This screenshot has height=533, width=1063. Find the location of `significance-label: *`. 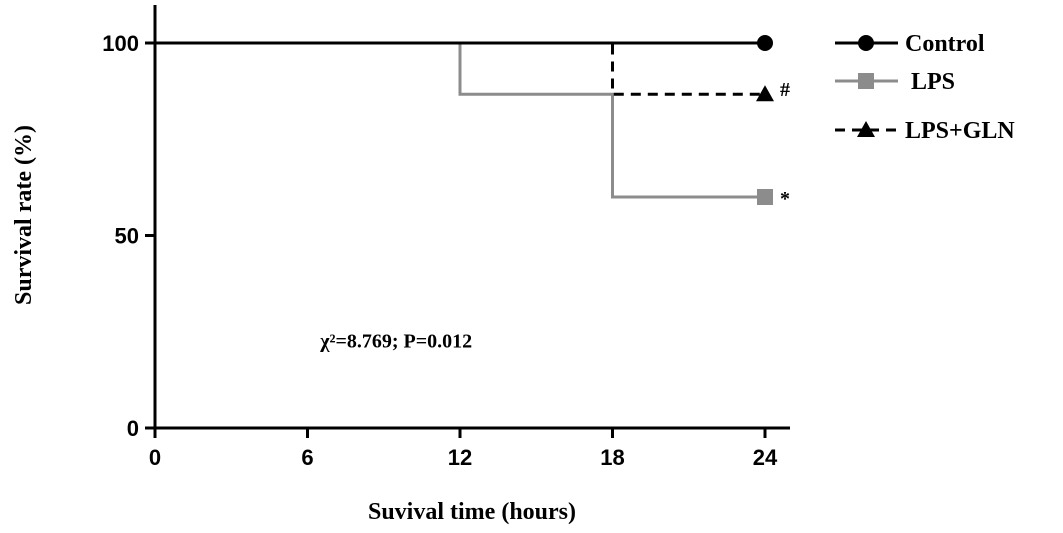

significance-label: * is located at coordinates (785, 199).